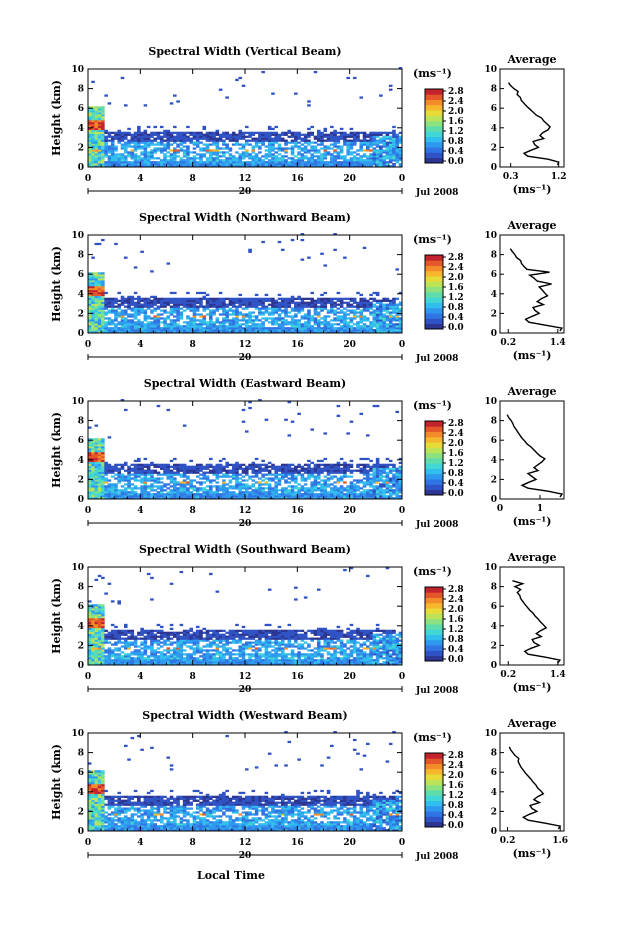  What do you see at coordinates (540, 509) in the screenshot?
I see `average-x-tick-label: 1` at bounding box center [540, 509].